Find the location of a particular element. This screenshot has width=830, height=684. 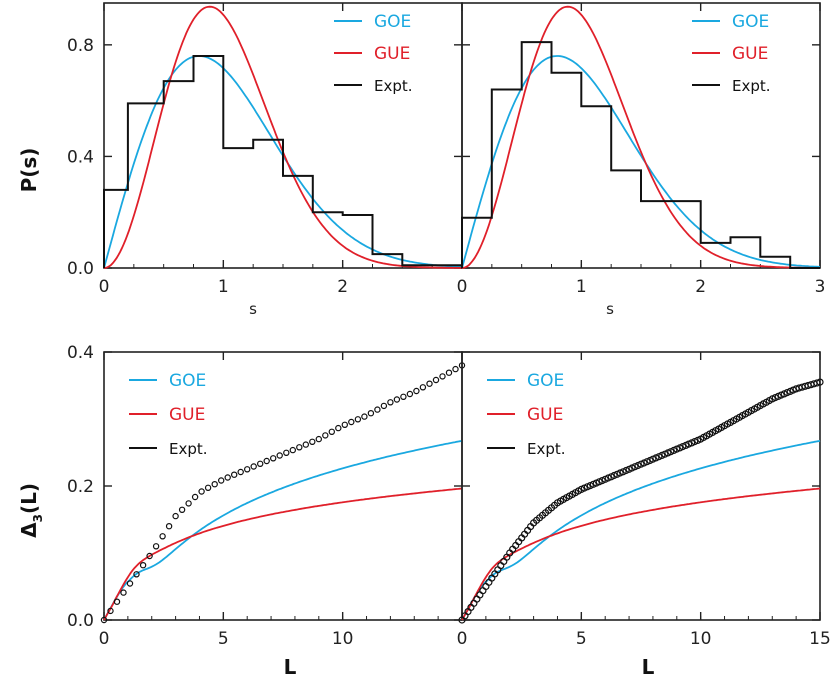

delta-right-legend-gue-label: GUE is located at coordinates (545, 415).